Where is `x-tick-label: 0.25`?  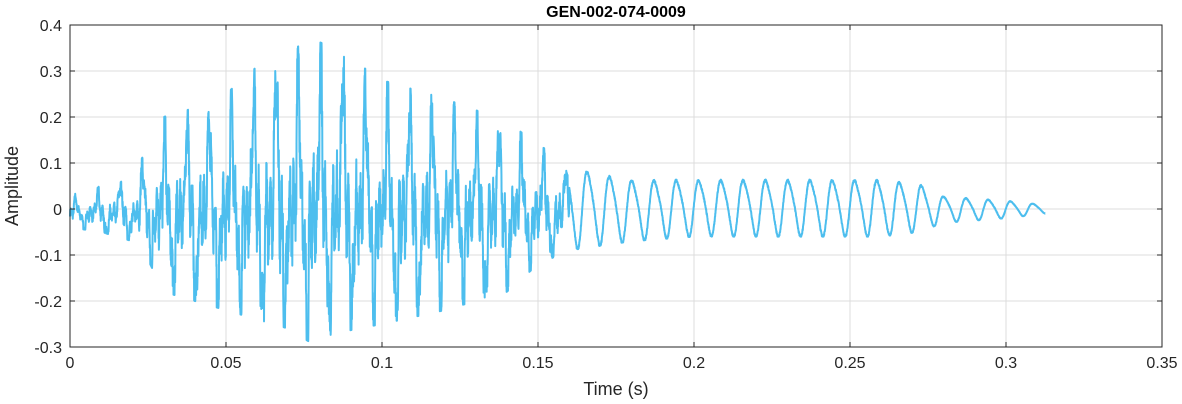 x-tick-label: 0.25 is located at coordinates (849, 363).